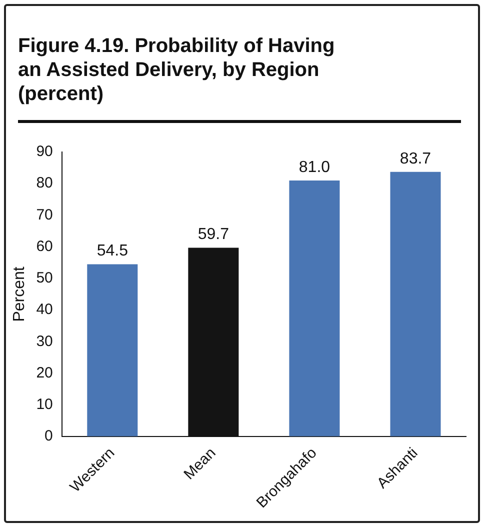 The image size is (488, 531). I want to click on data-label: 59.7, so click(214, 235).